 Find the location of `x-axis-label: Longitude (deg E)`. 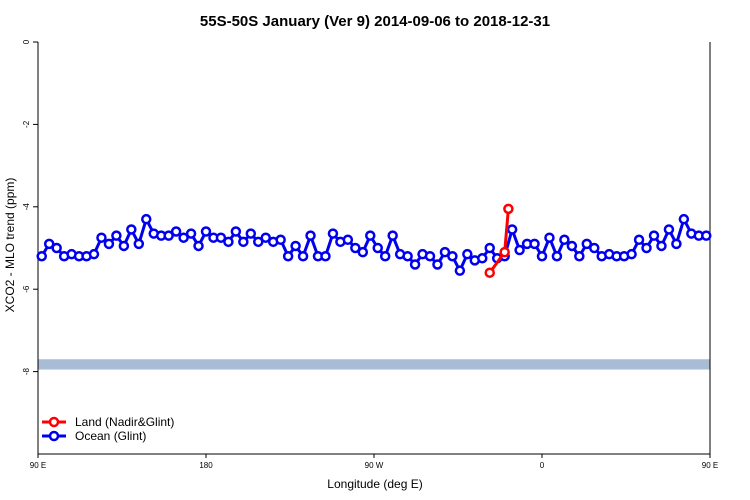

x-axis-label: Longitude (deg E) is located at coordinates (374, 484).